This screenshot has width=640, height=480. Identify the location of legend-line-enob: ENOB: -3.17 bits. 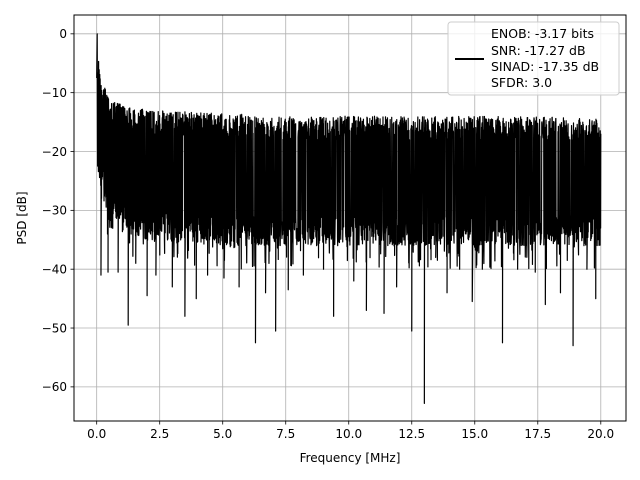
(542, 33).